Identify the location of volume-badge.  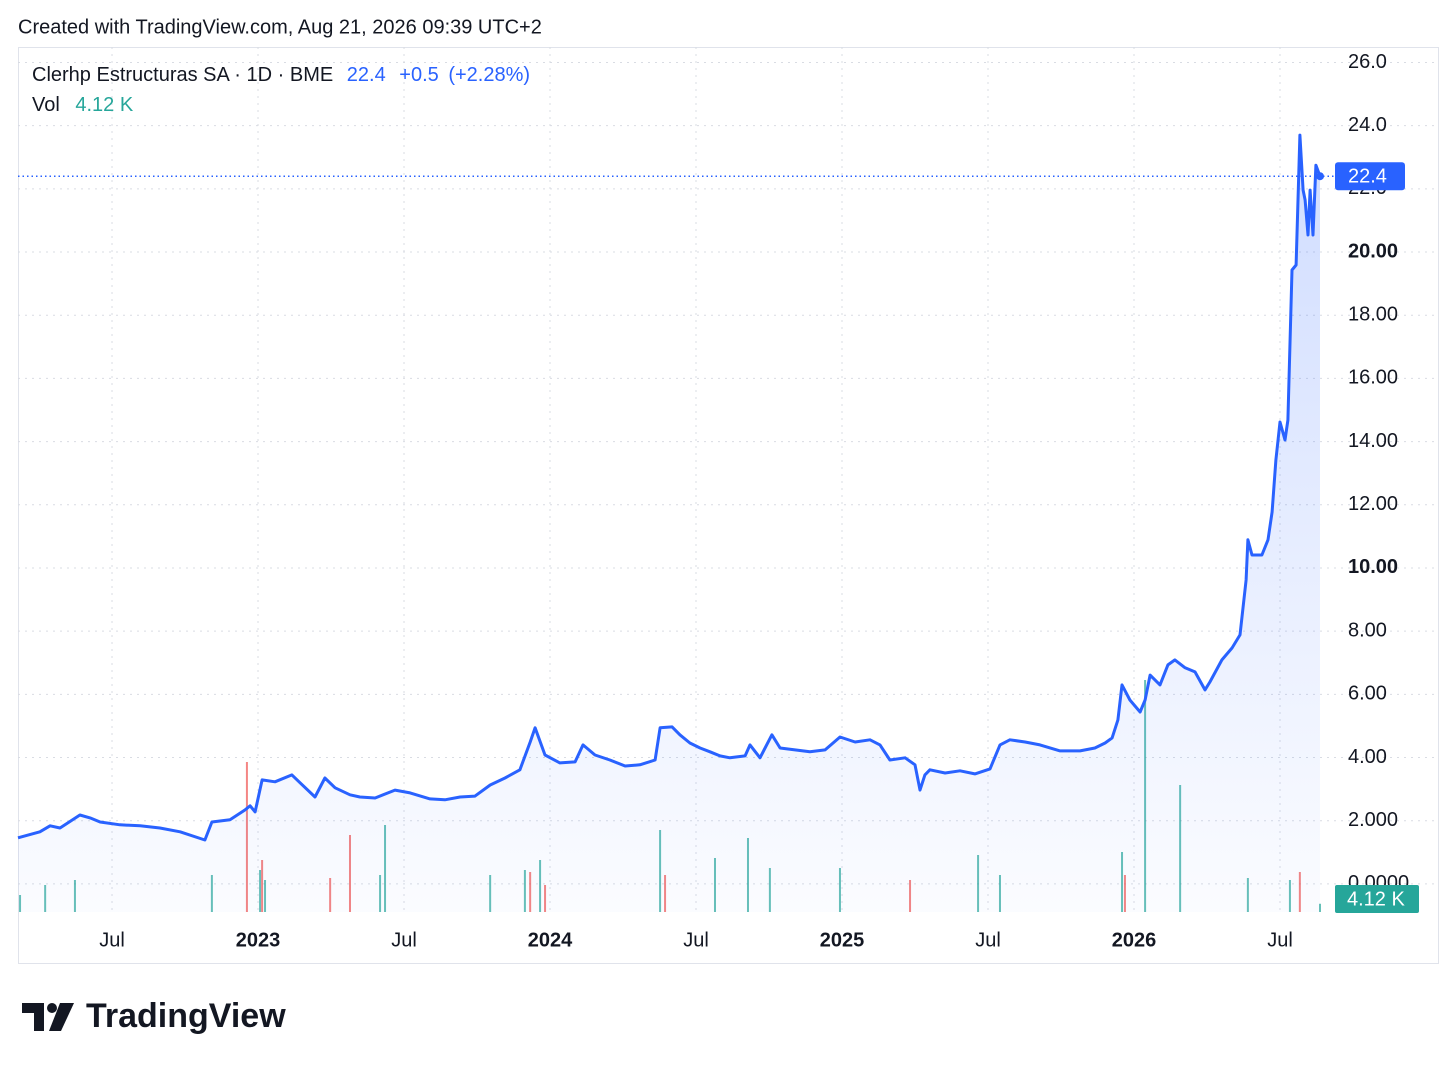
(1377, 899).